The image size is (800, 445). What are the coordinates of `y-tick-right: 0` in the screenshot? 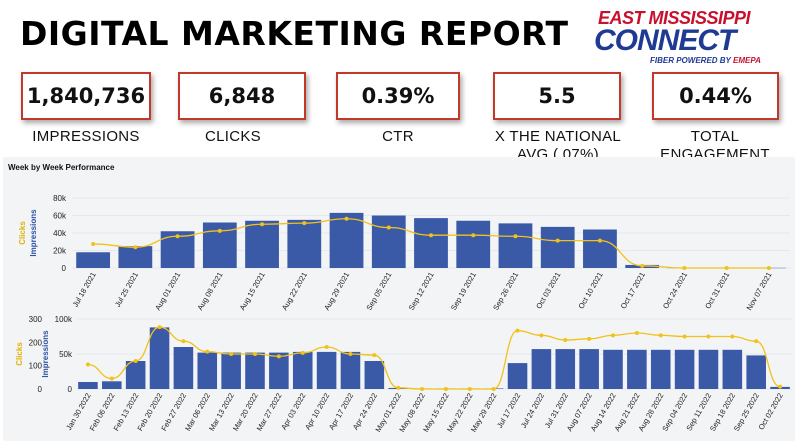 It's located at (40, 389).